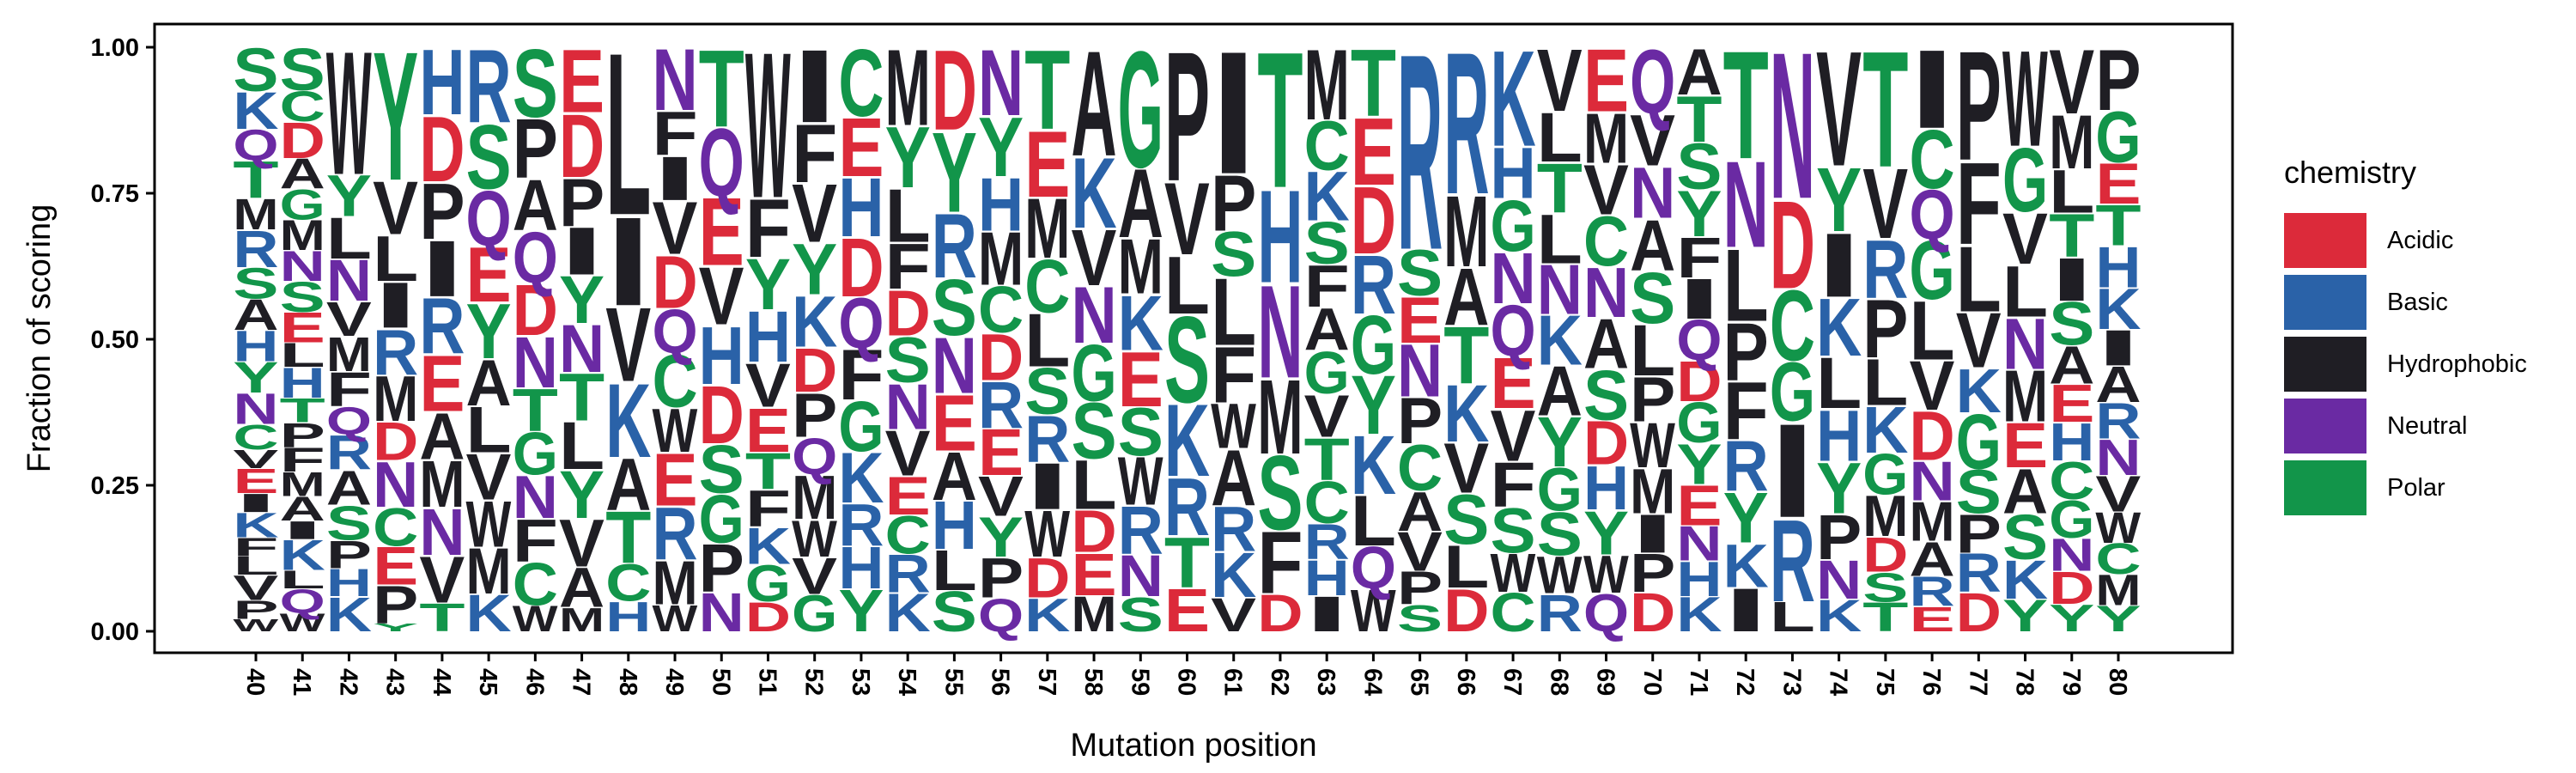  What do you see at coordinates (768, 228) in the screenshot?
I see `logo-letter: F` at bounding box center [768, 228].